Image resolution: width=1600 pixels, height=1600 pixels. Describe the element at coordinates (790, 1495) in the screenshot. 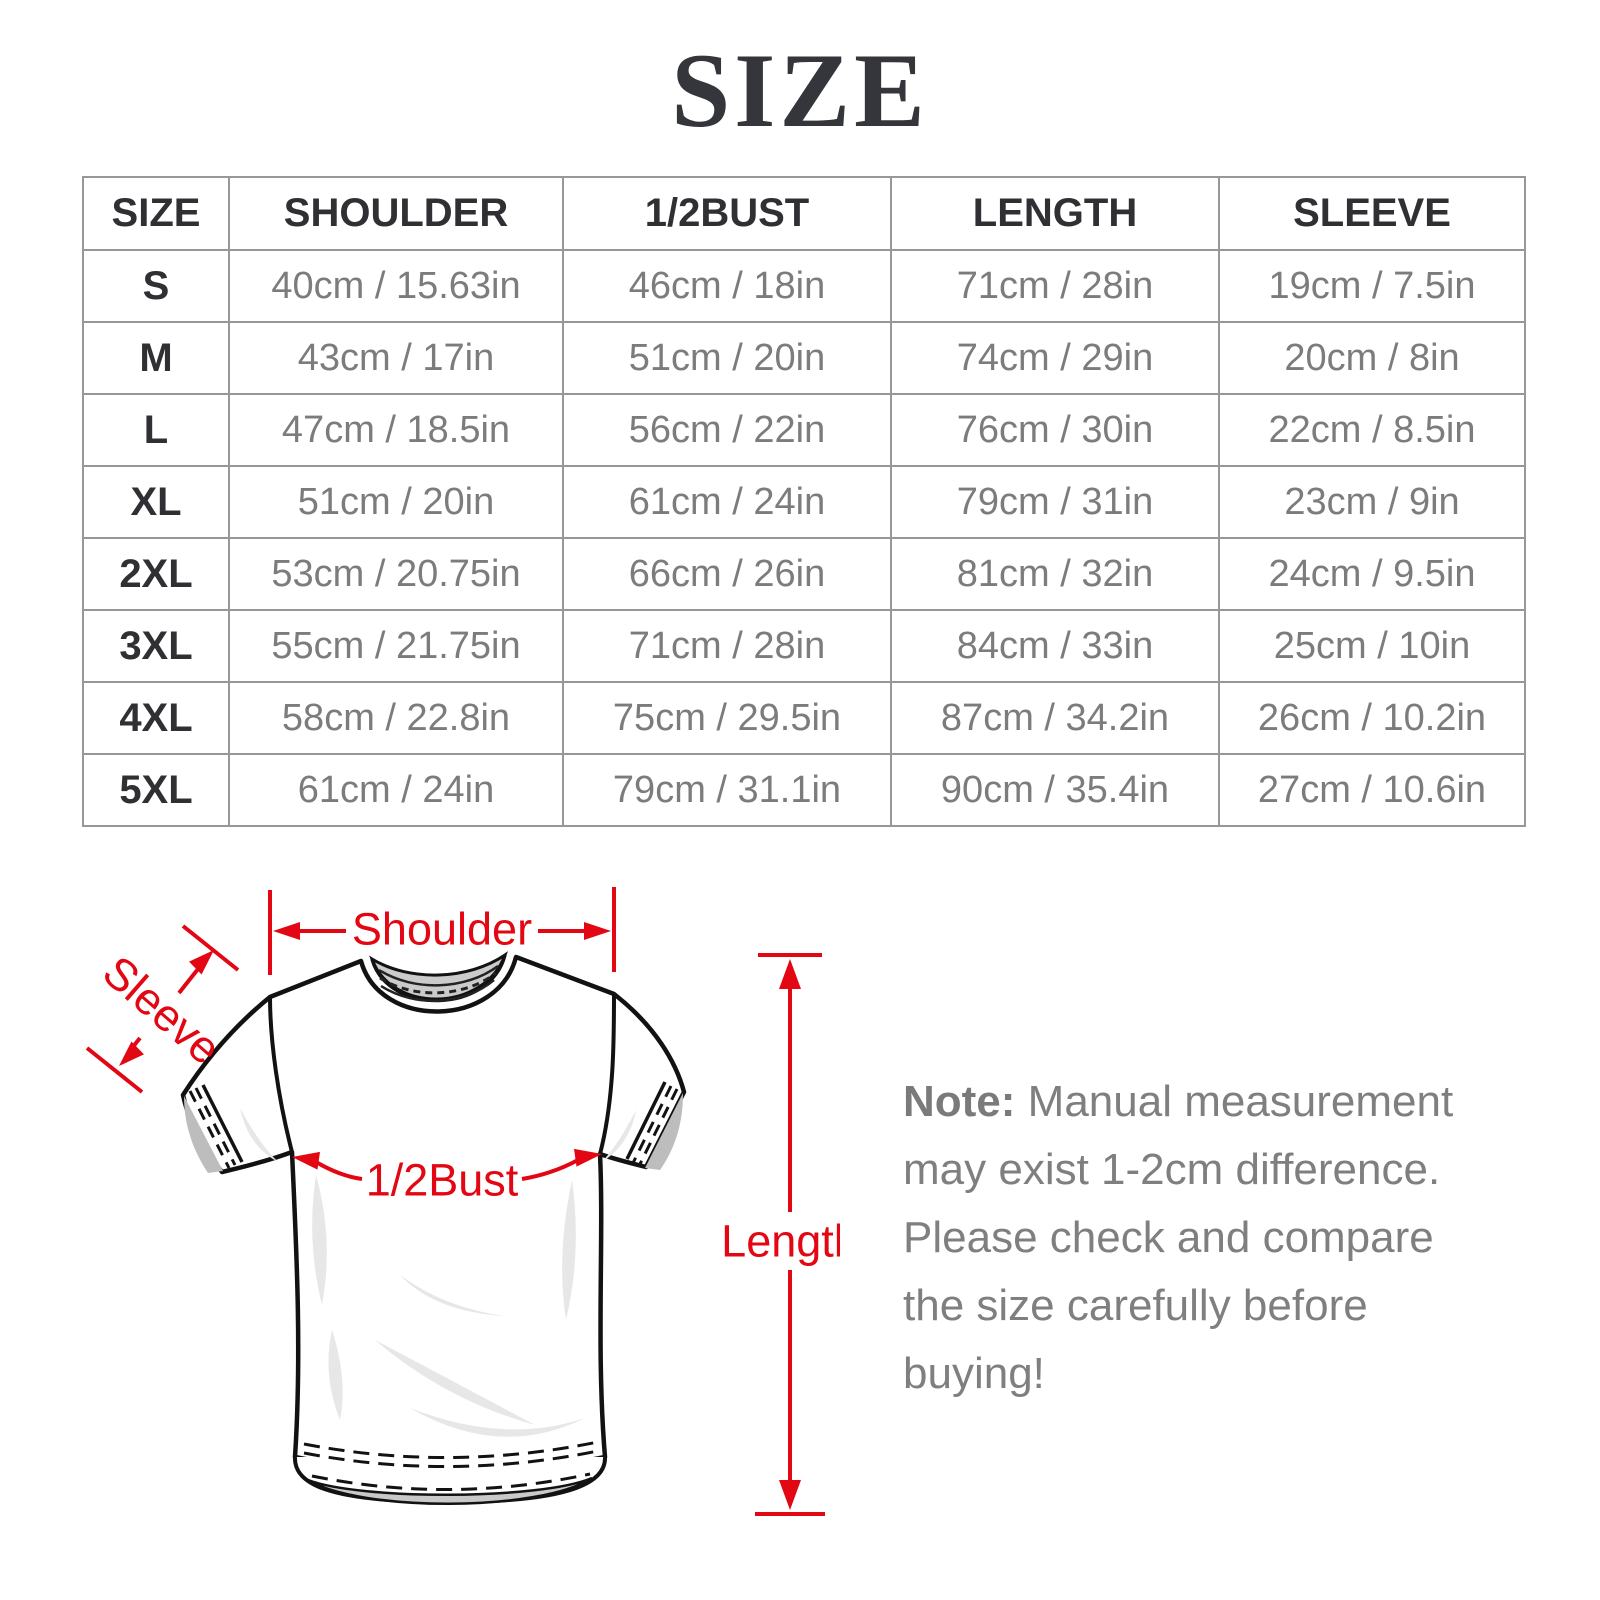

I see `length-arrowhead-down` at that location.